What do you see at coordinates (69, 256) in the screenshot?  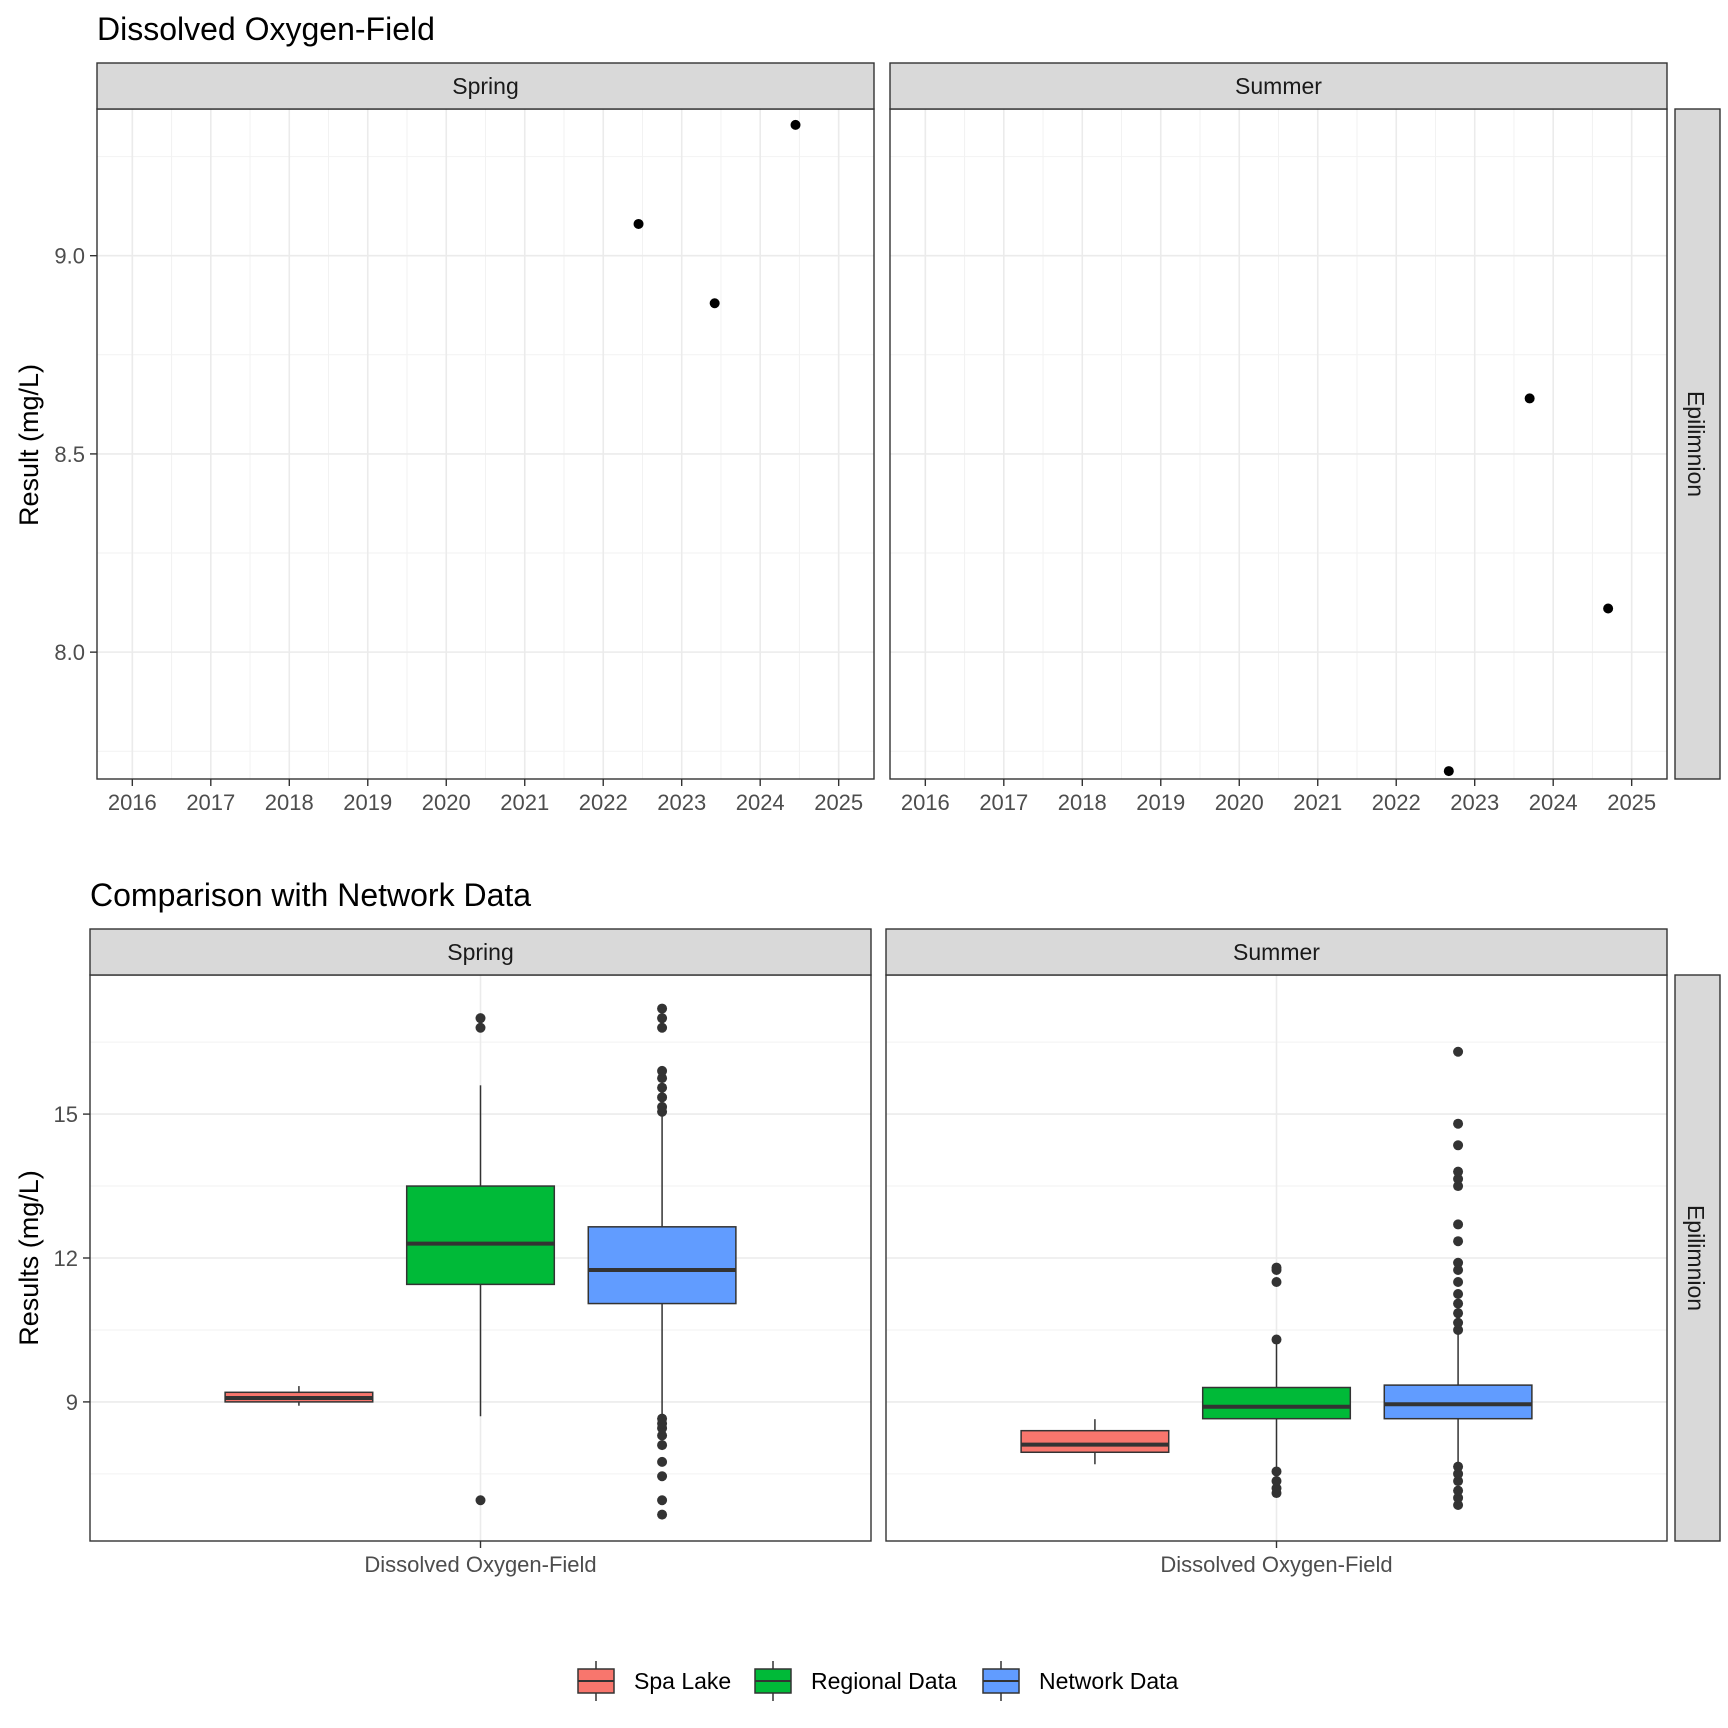 I see `y-tick-label: 9.0` at bounding box center [69, 256].